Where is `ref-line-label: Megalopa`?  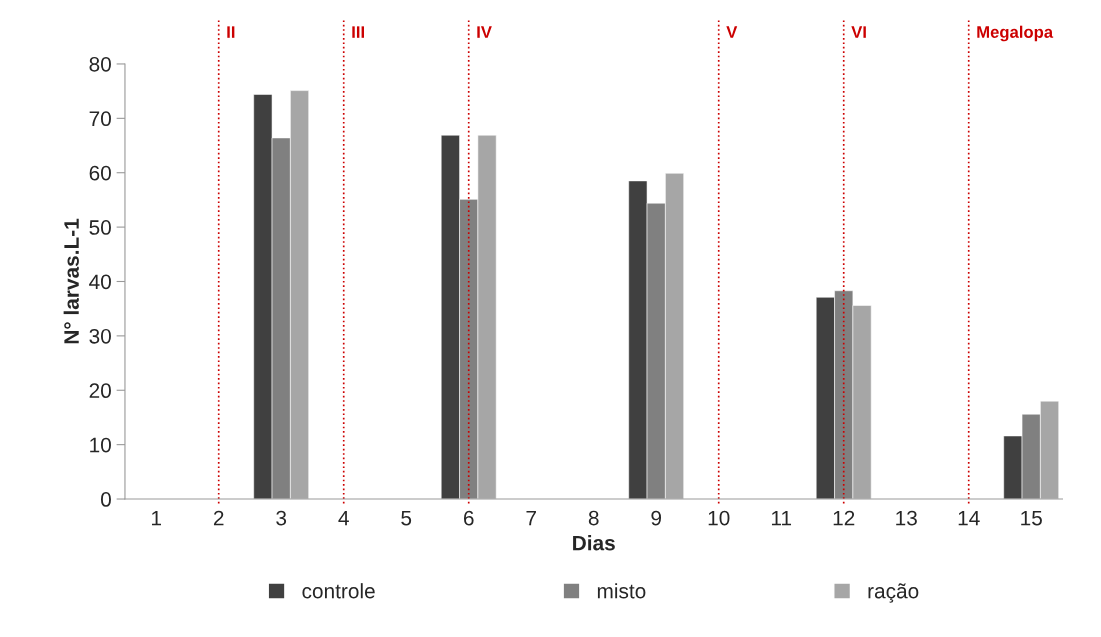 ref-line-label: Megalopa is located at coordinates (1015, 33).